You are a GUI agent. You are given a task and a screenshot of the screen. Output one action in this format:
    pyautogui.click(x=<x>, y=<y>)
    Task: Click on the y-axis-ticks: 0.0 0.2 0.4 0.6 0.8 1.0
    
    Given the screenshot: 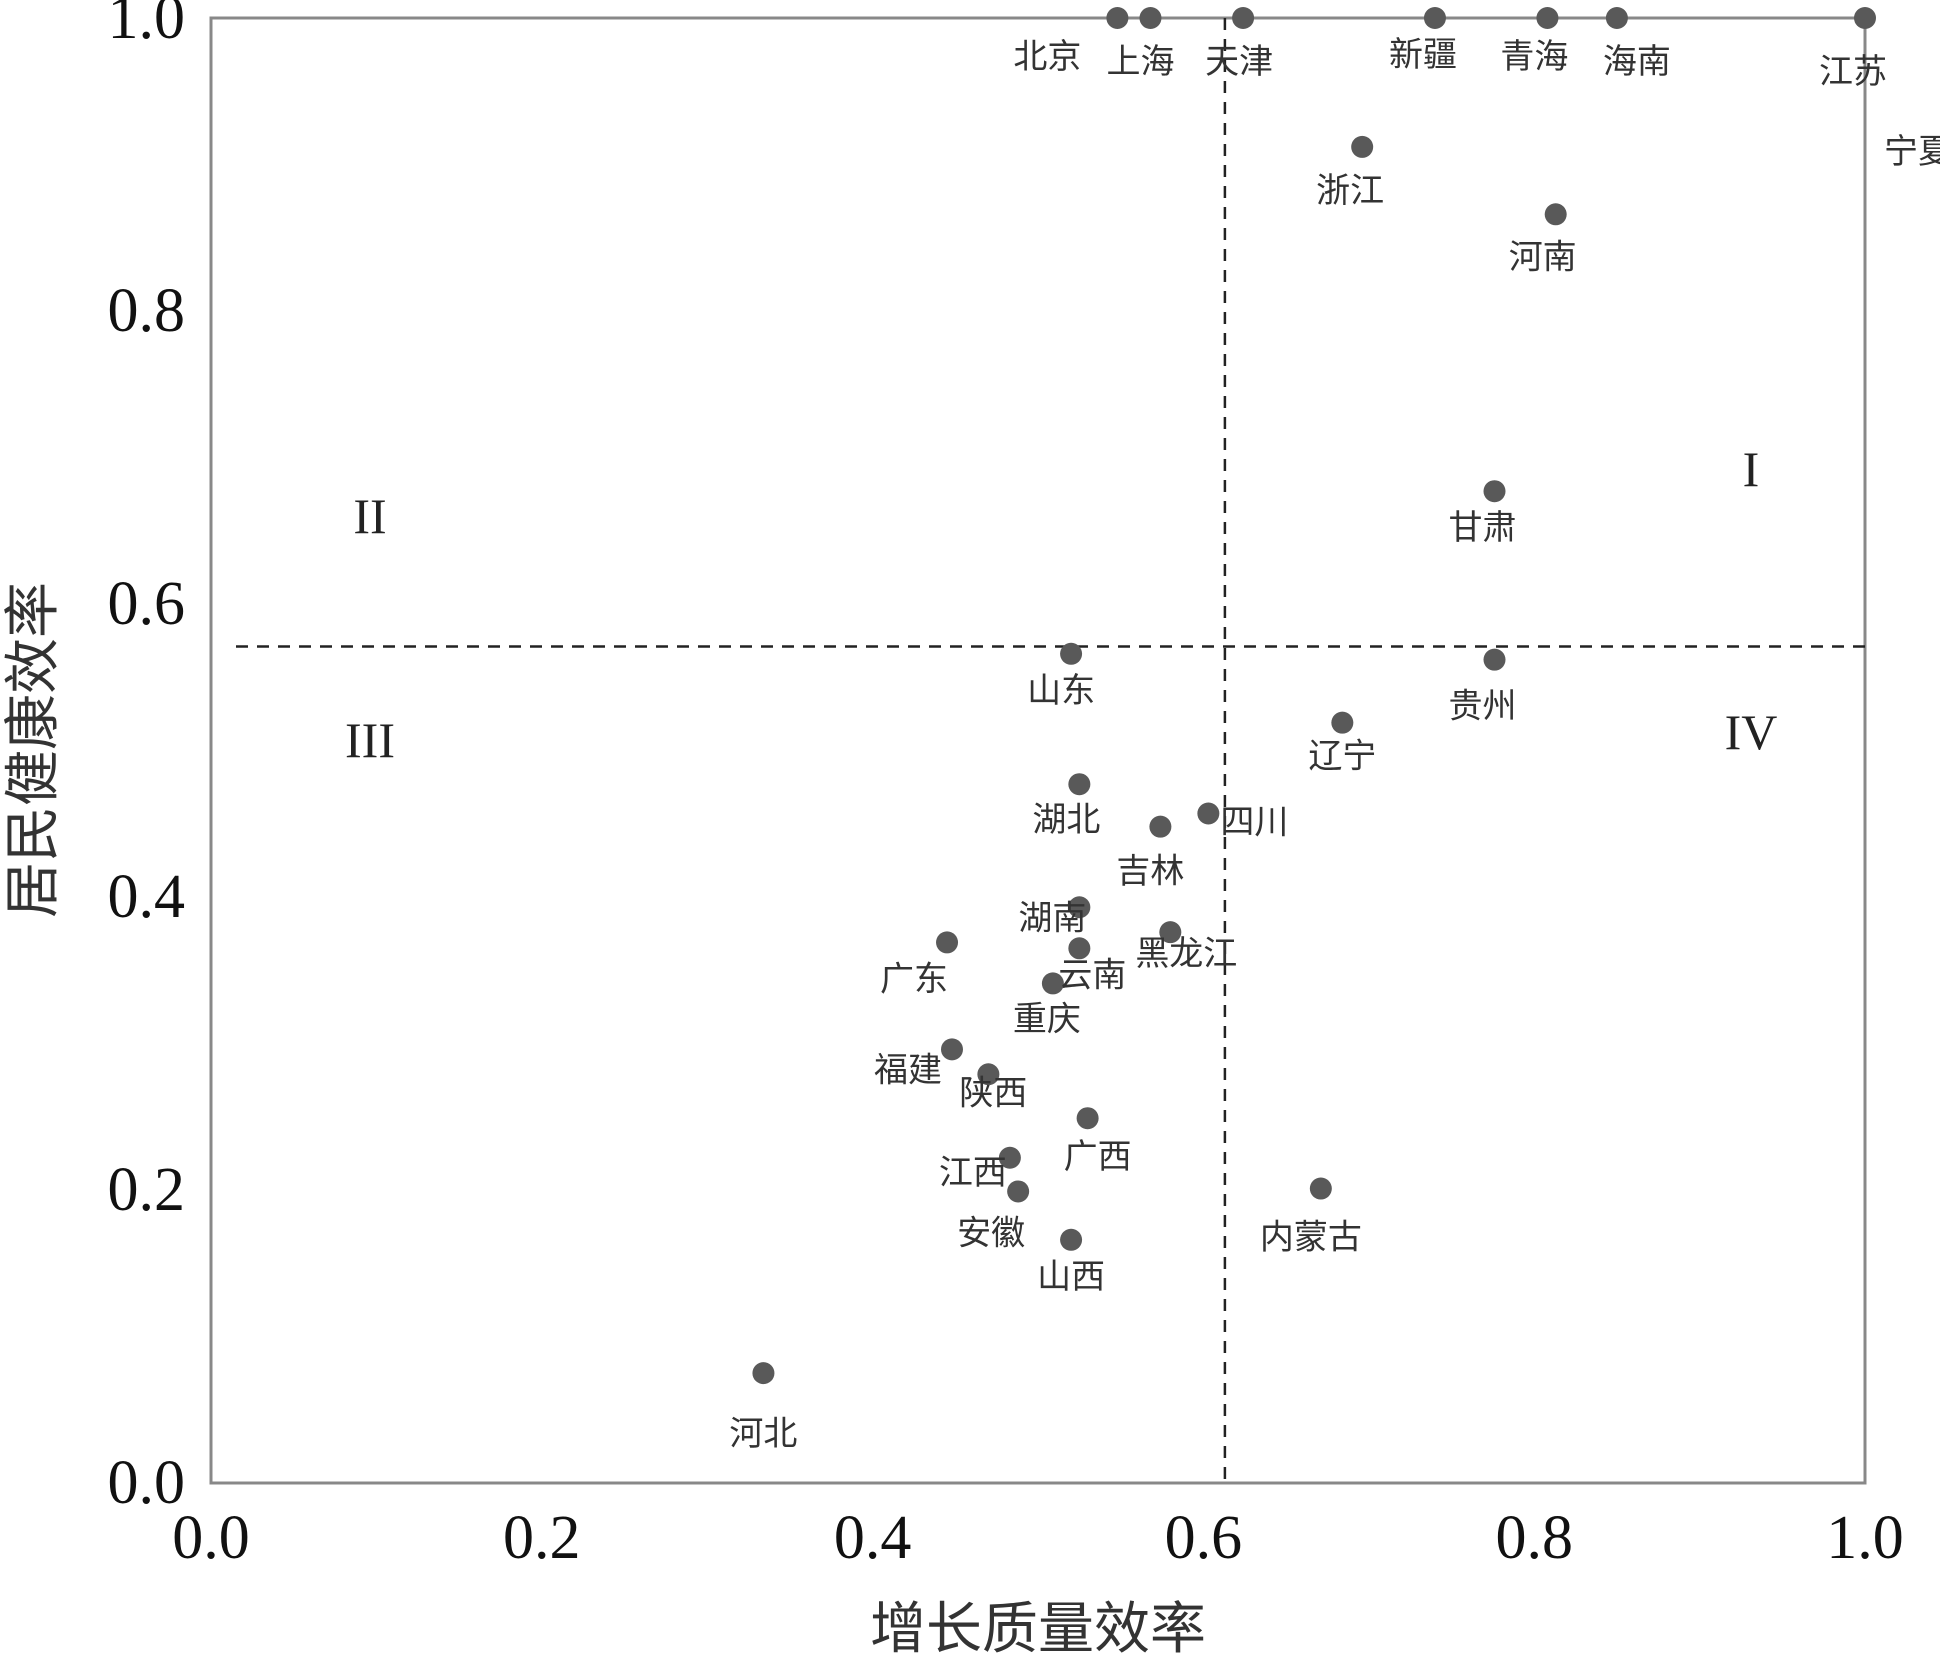 What is the action you would take?
    pyautogui.click(x=147, y=758)
    